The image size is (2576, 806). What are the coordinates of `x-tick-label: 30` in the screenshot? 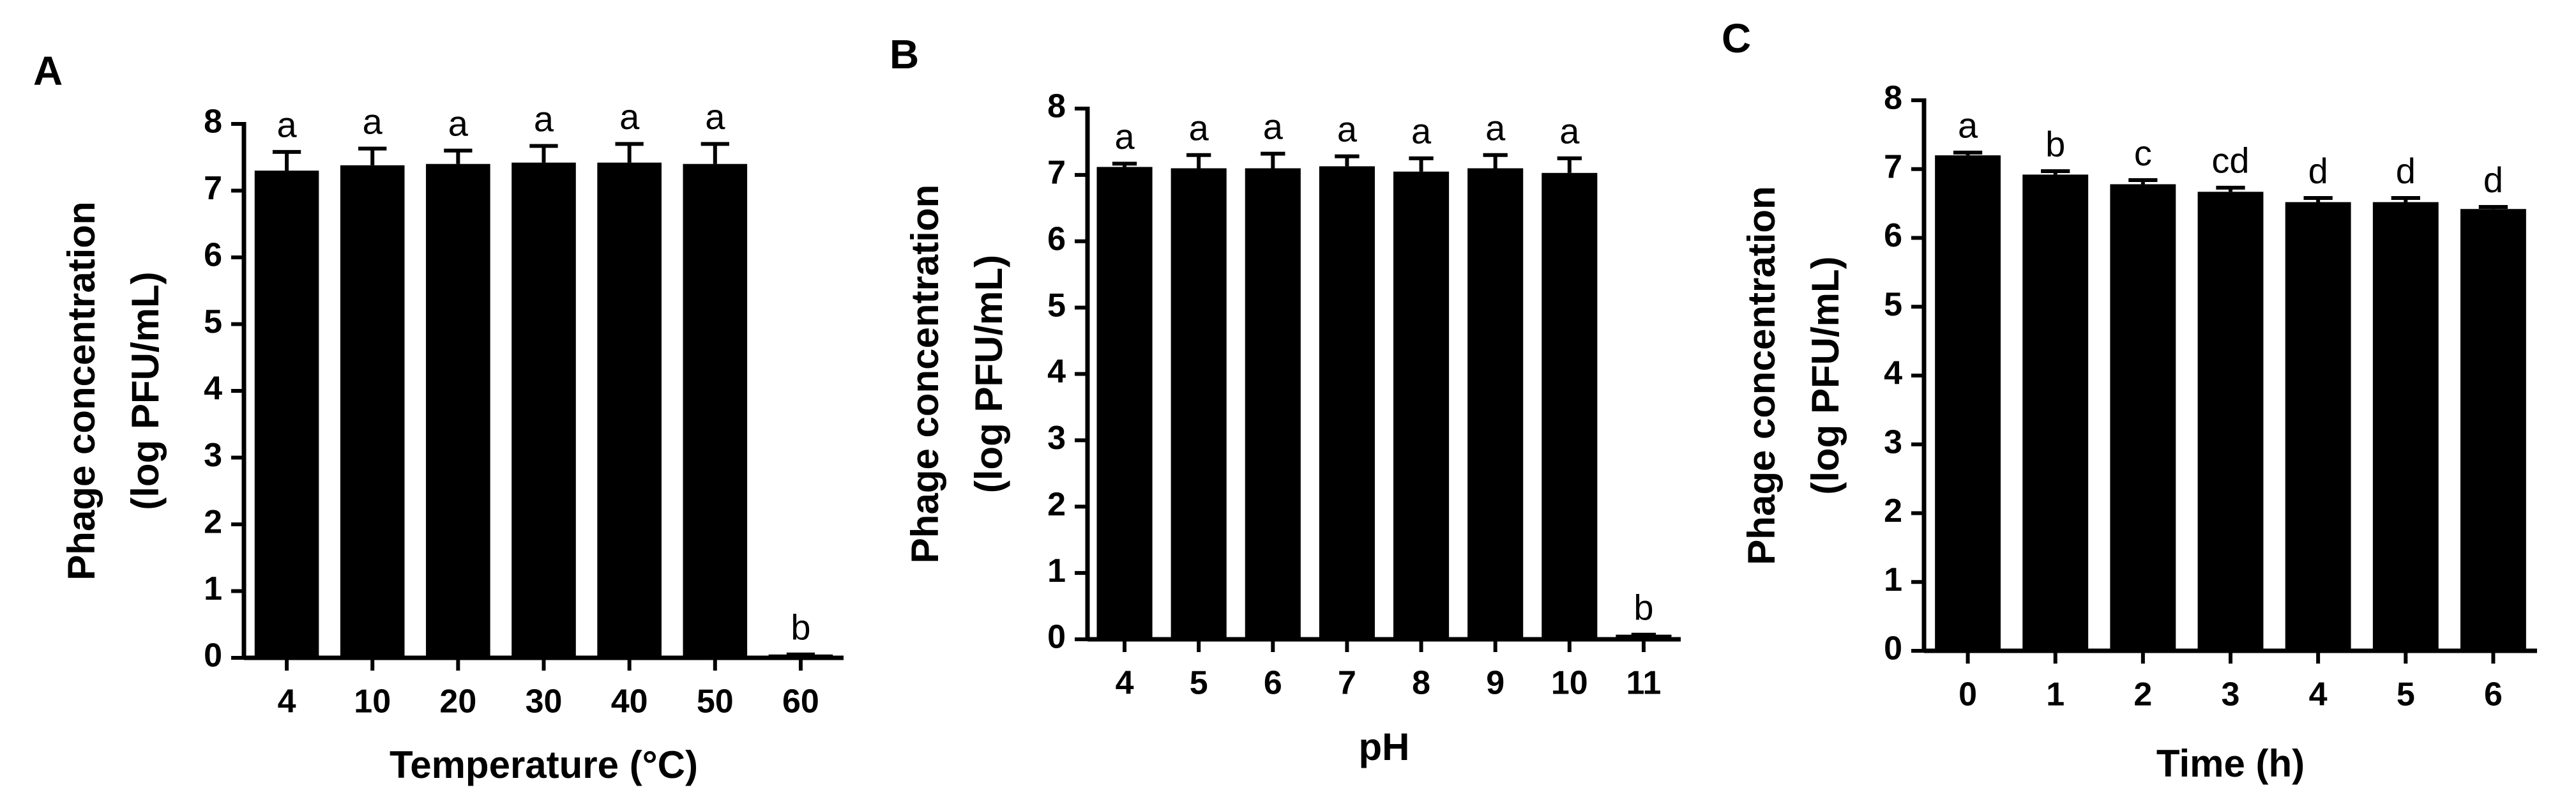 It's located at (544, 701).